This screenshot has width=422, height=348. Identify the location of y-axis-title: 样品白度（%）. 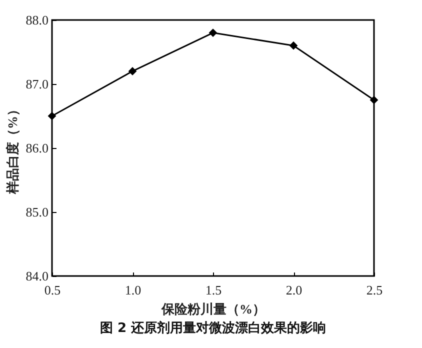
(12, 149).